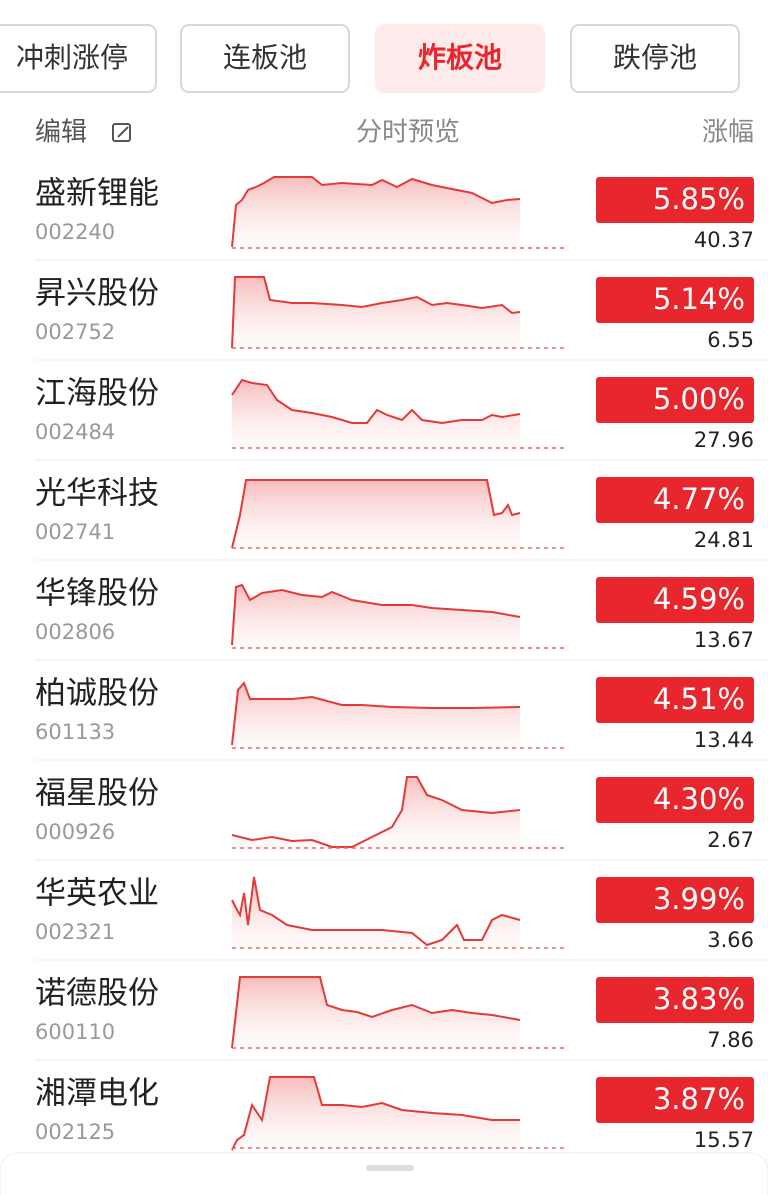 The height and width of the screenshot is (1195, 768). I want to click on tab-label: 连板池, so click(265, 57).